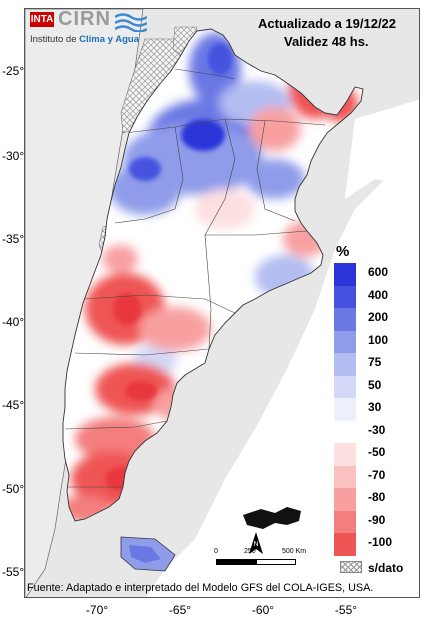 Image resolution: width=428 pixels, height=619 pixels. What do you see at coordinates (13, 405) in the screenshot?
I see `lat-label: -45°` at bounding box center [13, 405].